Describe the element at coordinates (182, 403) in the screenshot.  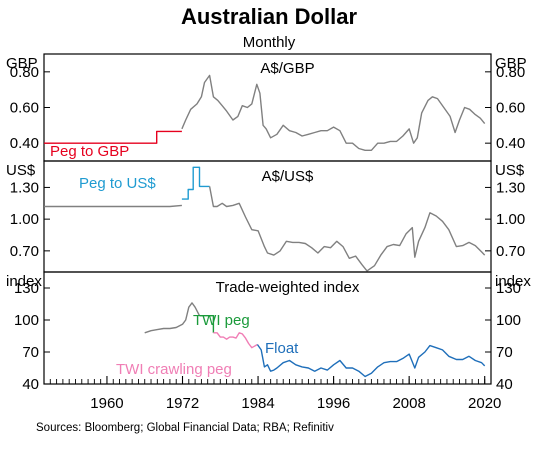
I see `x-tick-label: 1972` at that location.